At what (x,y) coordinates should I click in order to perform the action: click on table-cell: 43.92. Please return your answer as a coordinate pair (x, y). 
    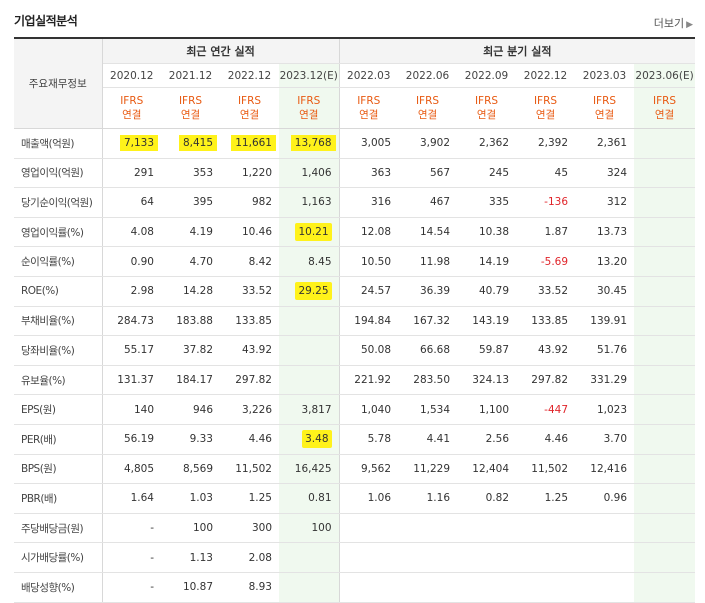
    Looking at the image, I should click on (249, 350).